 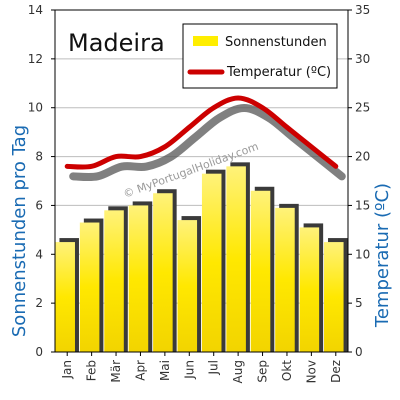 What do you see at coordinates (276, 42) in the screenshot?
I see `legend-label-sonnenstunden: Sonnenstunden` at bounding box center [276, 42].